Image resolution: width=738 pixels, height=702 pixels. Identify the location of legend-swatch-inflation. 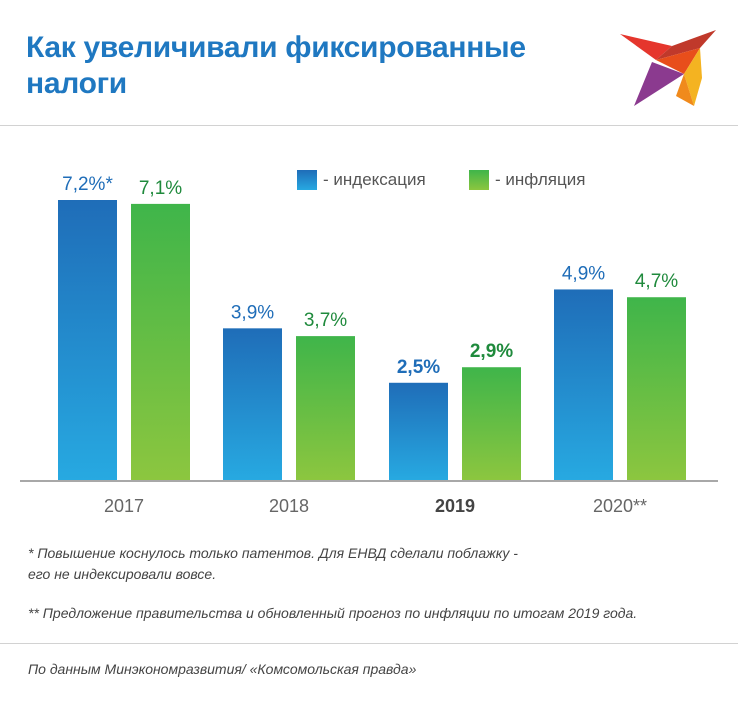
(479, 180).